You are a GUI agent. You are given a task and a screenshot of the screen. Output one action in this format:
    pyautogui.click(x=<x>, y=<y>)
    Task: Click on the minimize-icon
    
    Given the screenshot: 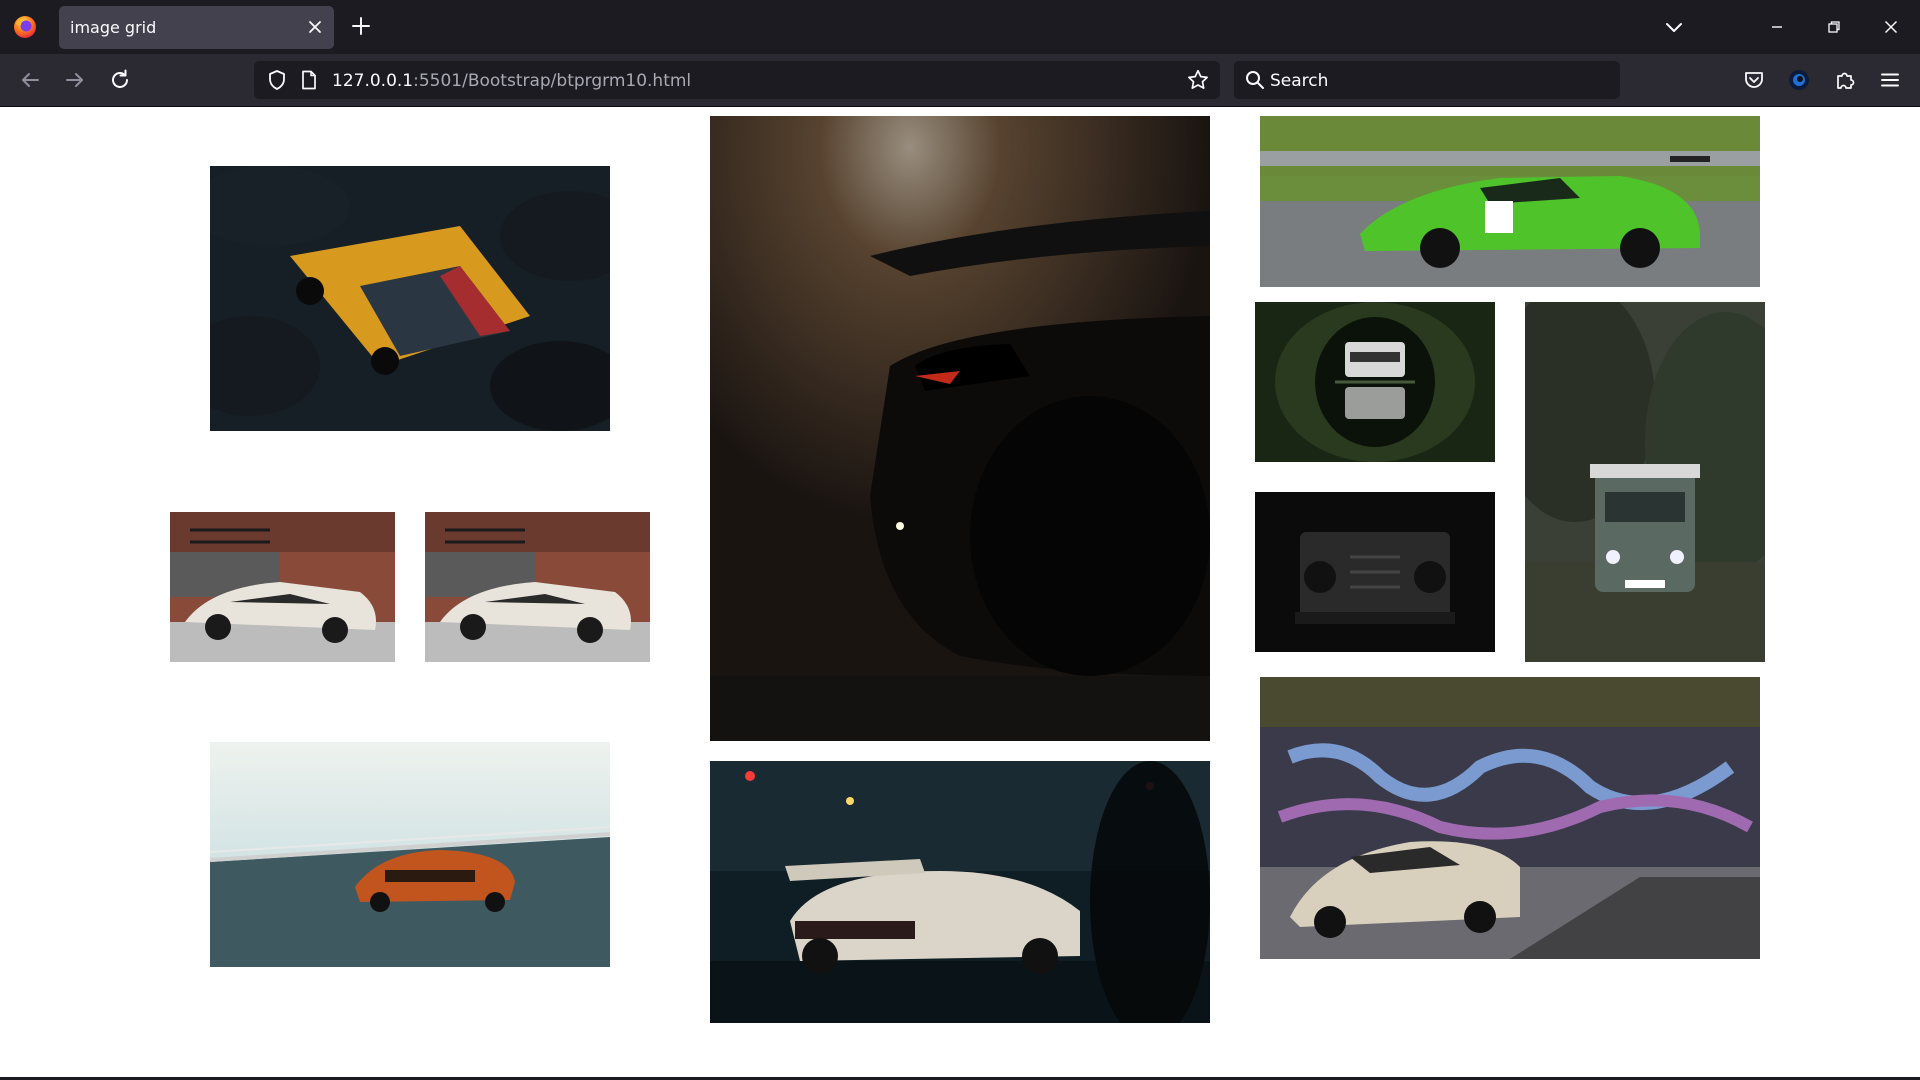 What is the action you would take?
    pyautogui.click(x=1777, y=27)
    